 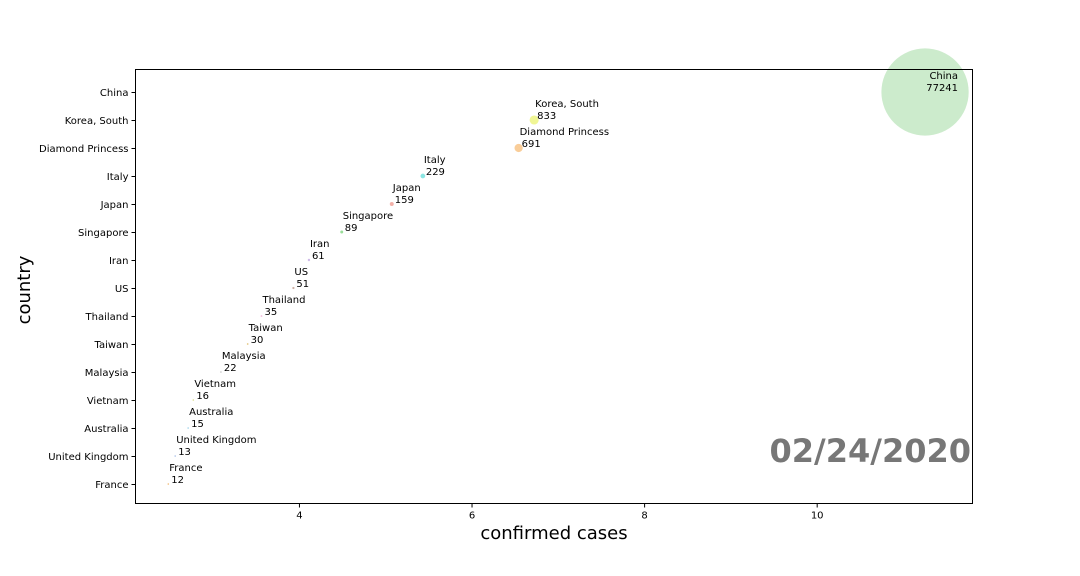 What do you see at coordinates (230, 368) in the screenshot?
I see `annotation-cases-malaysia: 22` at bounding box center [230, 368].